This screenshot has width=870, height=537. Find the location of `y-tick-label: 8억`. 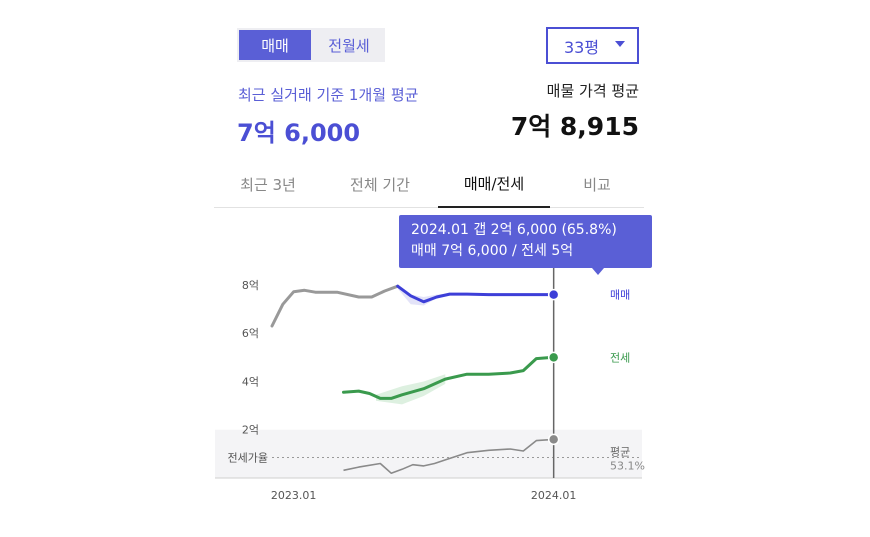

y-tick-label: 8억 is located at coordinates (250, 285).